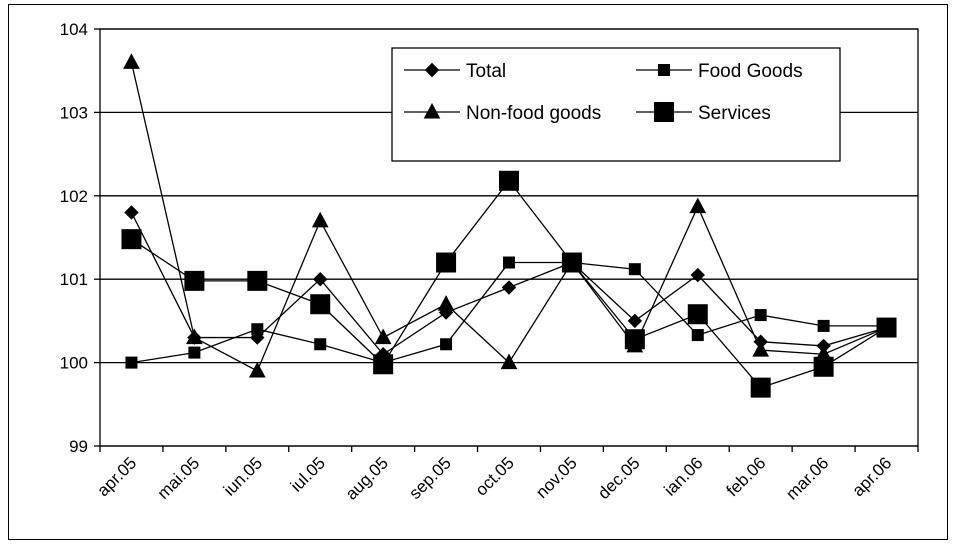  Describe the element at coordinates (74, 279) in the screenshot. I see `y-tick-label: 101` at that location.